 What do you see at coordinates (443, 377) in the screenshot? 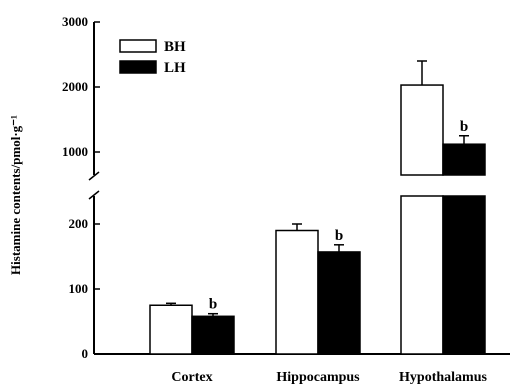
I see `x-category-label: Hypothalamus` at bounding box center [443, 377].